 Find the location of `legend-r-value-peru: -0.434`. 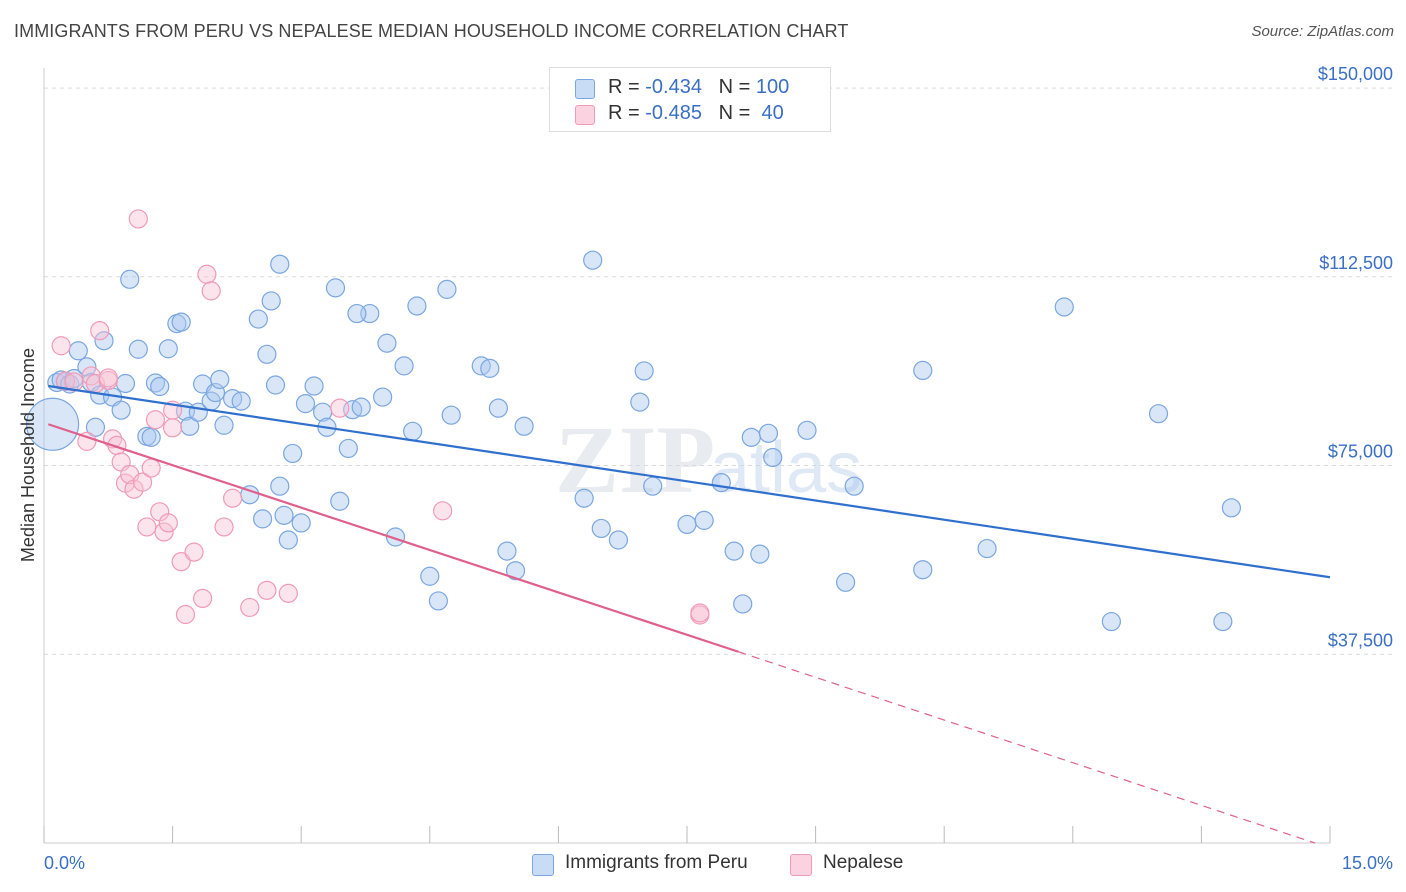

legend-r-value-peru: -0.434 is located at coordinates (673, 87).